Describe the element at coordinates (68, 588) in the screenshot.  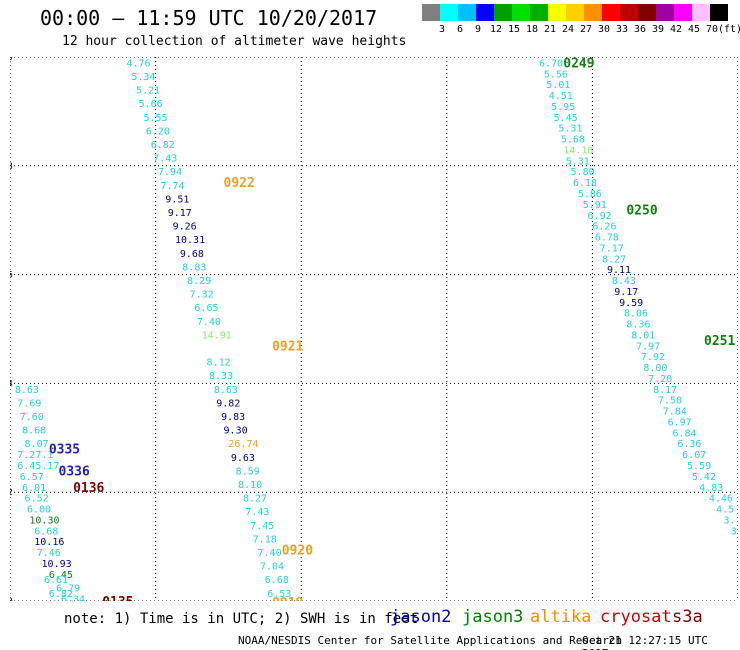
I see `swh-value: 6.79` at that location.